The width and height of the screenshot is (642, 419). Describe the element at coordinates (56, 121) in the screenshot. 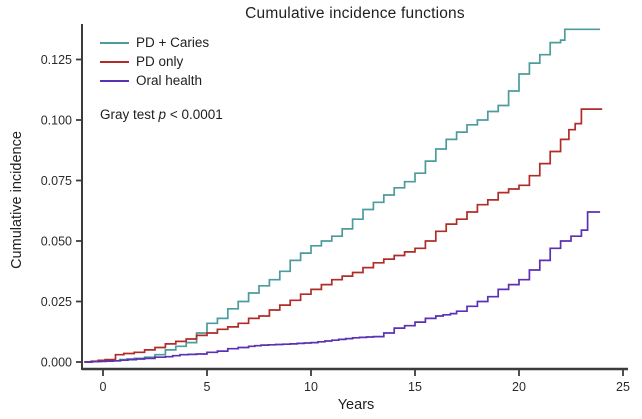

I see `y-tick-label: 0.100` at that location.